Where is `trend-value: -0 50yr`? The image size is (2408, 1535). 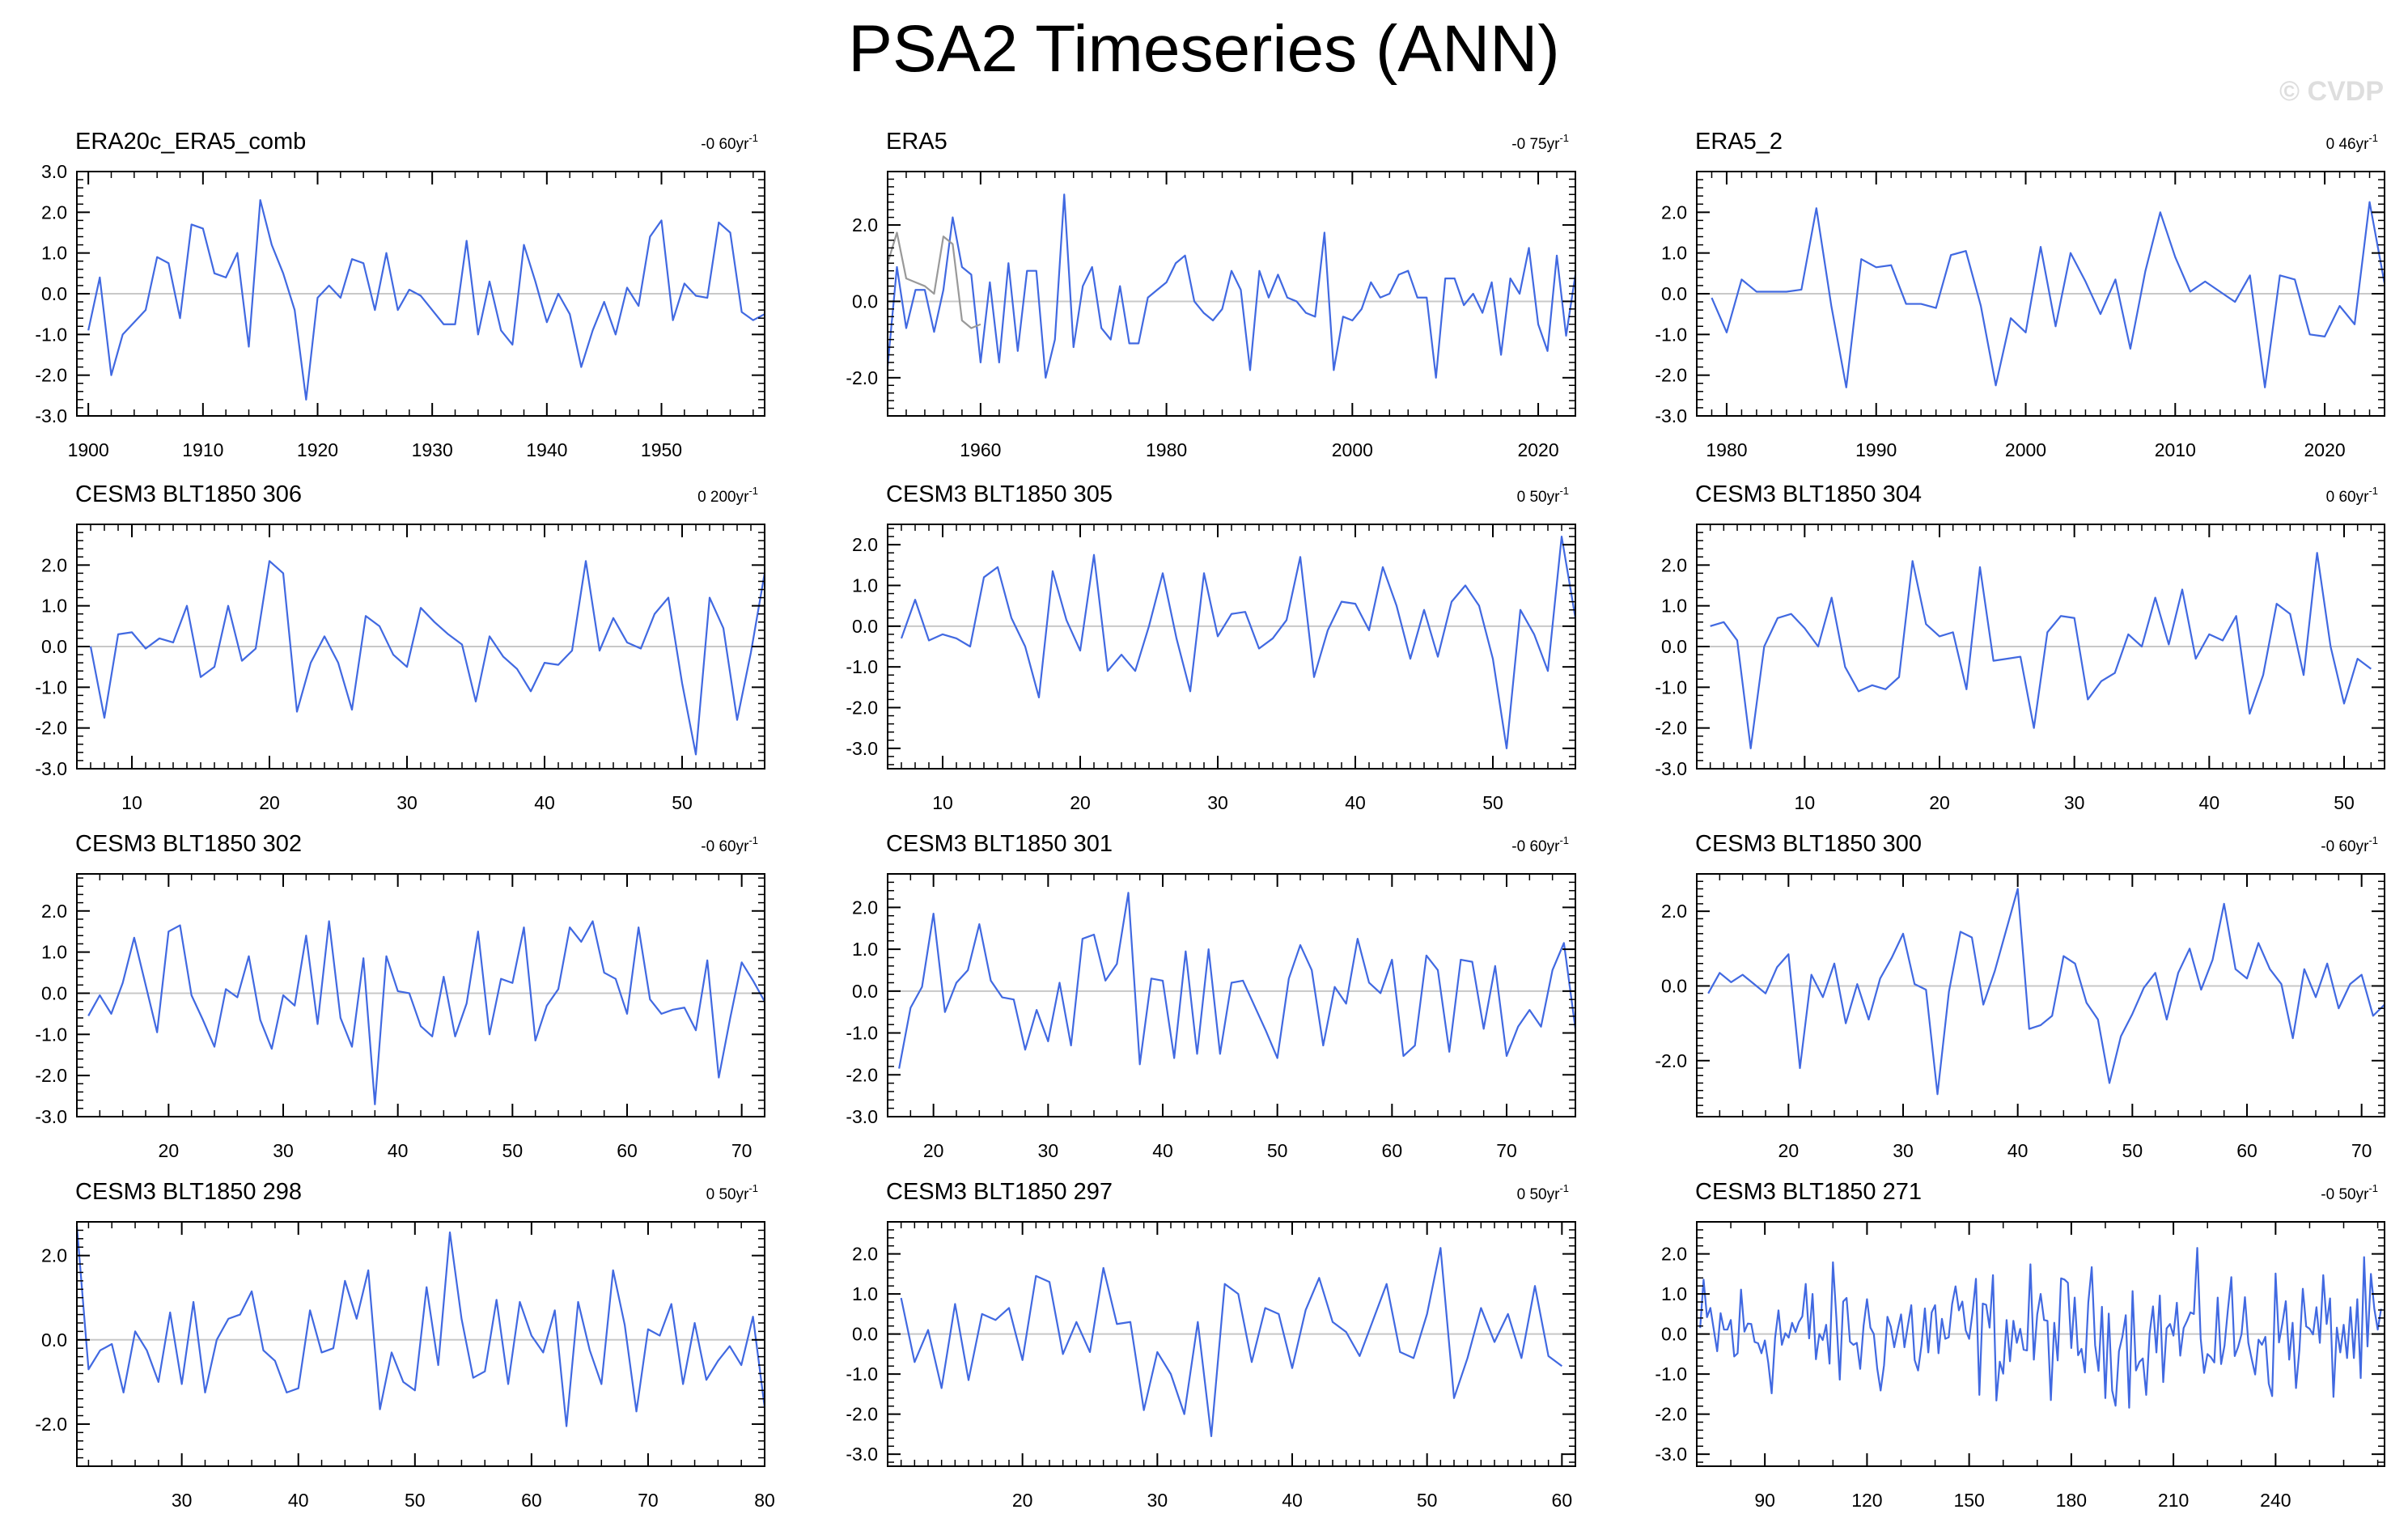
trend-value: -0 50yr is located at coordinates (2345, 1195).